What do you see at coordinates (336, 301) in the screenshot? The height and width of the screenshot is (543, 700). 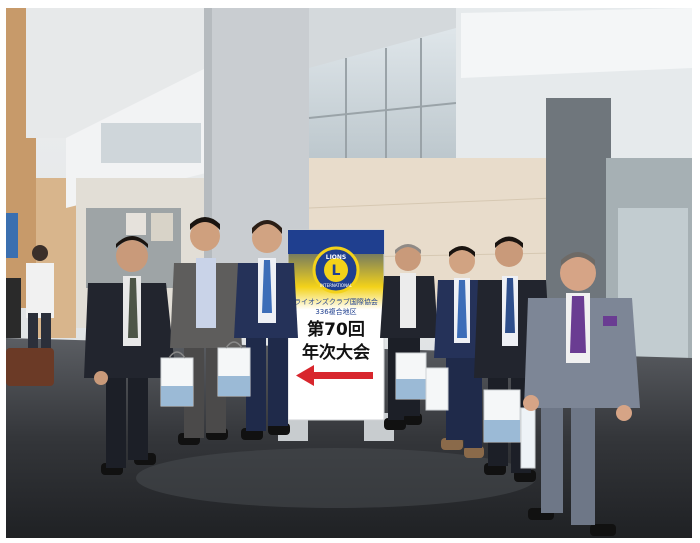 I see `sign-line-1: ライオンズクラブ国際協会` at bounding box center [336, 301].